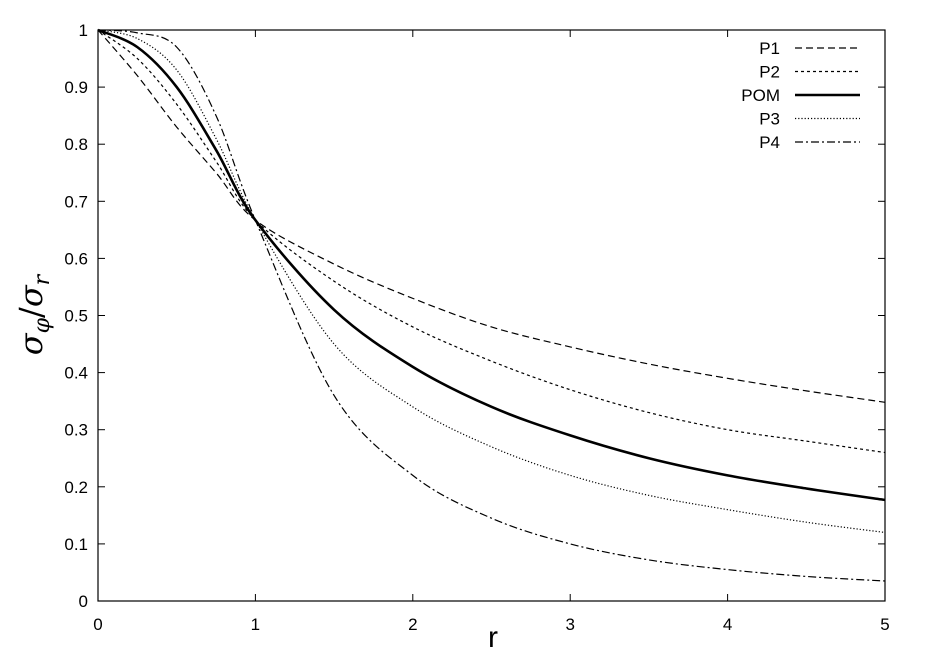  What do you see at coordinates (42, 279) in the screenshot?
I see `y-axis-label-sub-r: r` at bounding box center [42, 279].